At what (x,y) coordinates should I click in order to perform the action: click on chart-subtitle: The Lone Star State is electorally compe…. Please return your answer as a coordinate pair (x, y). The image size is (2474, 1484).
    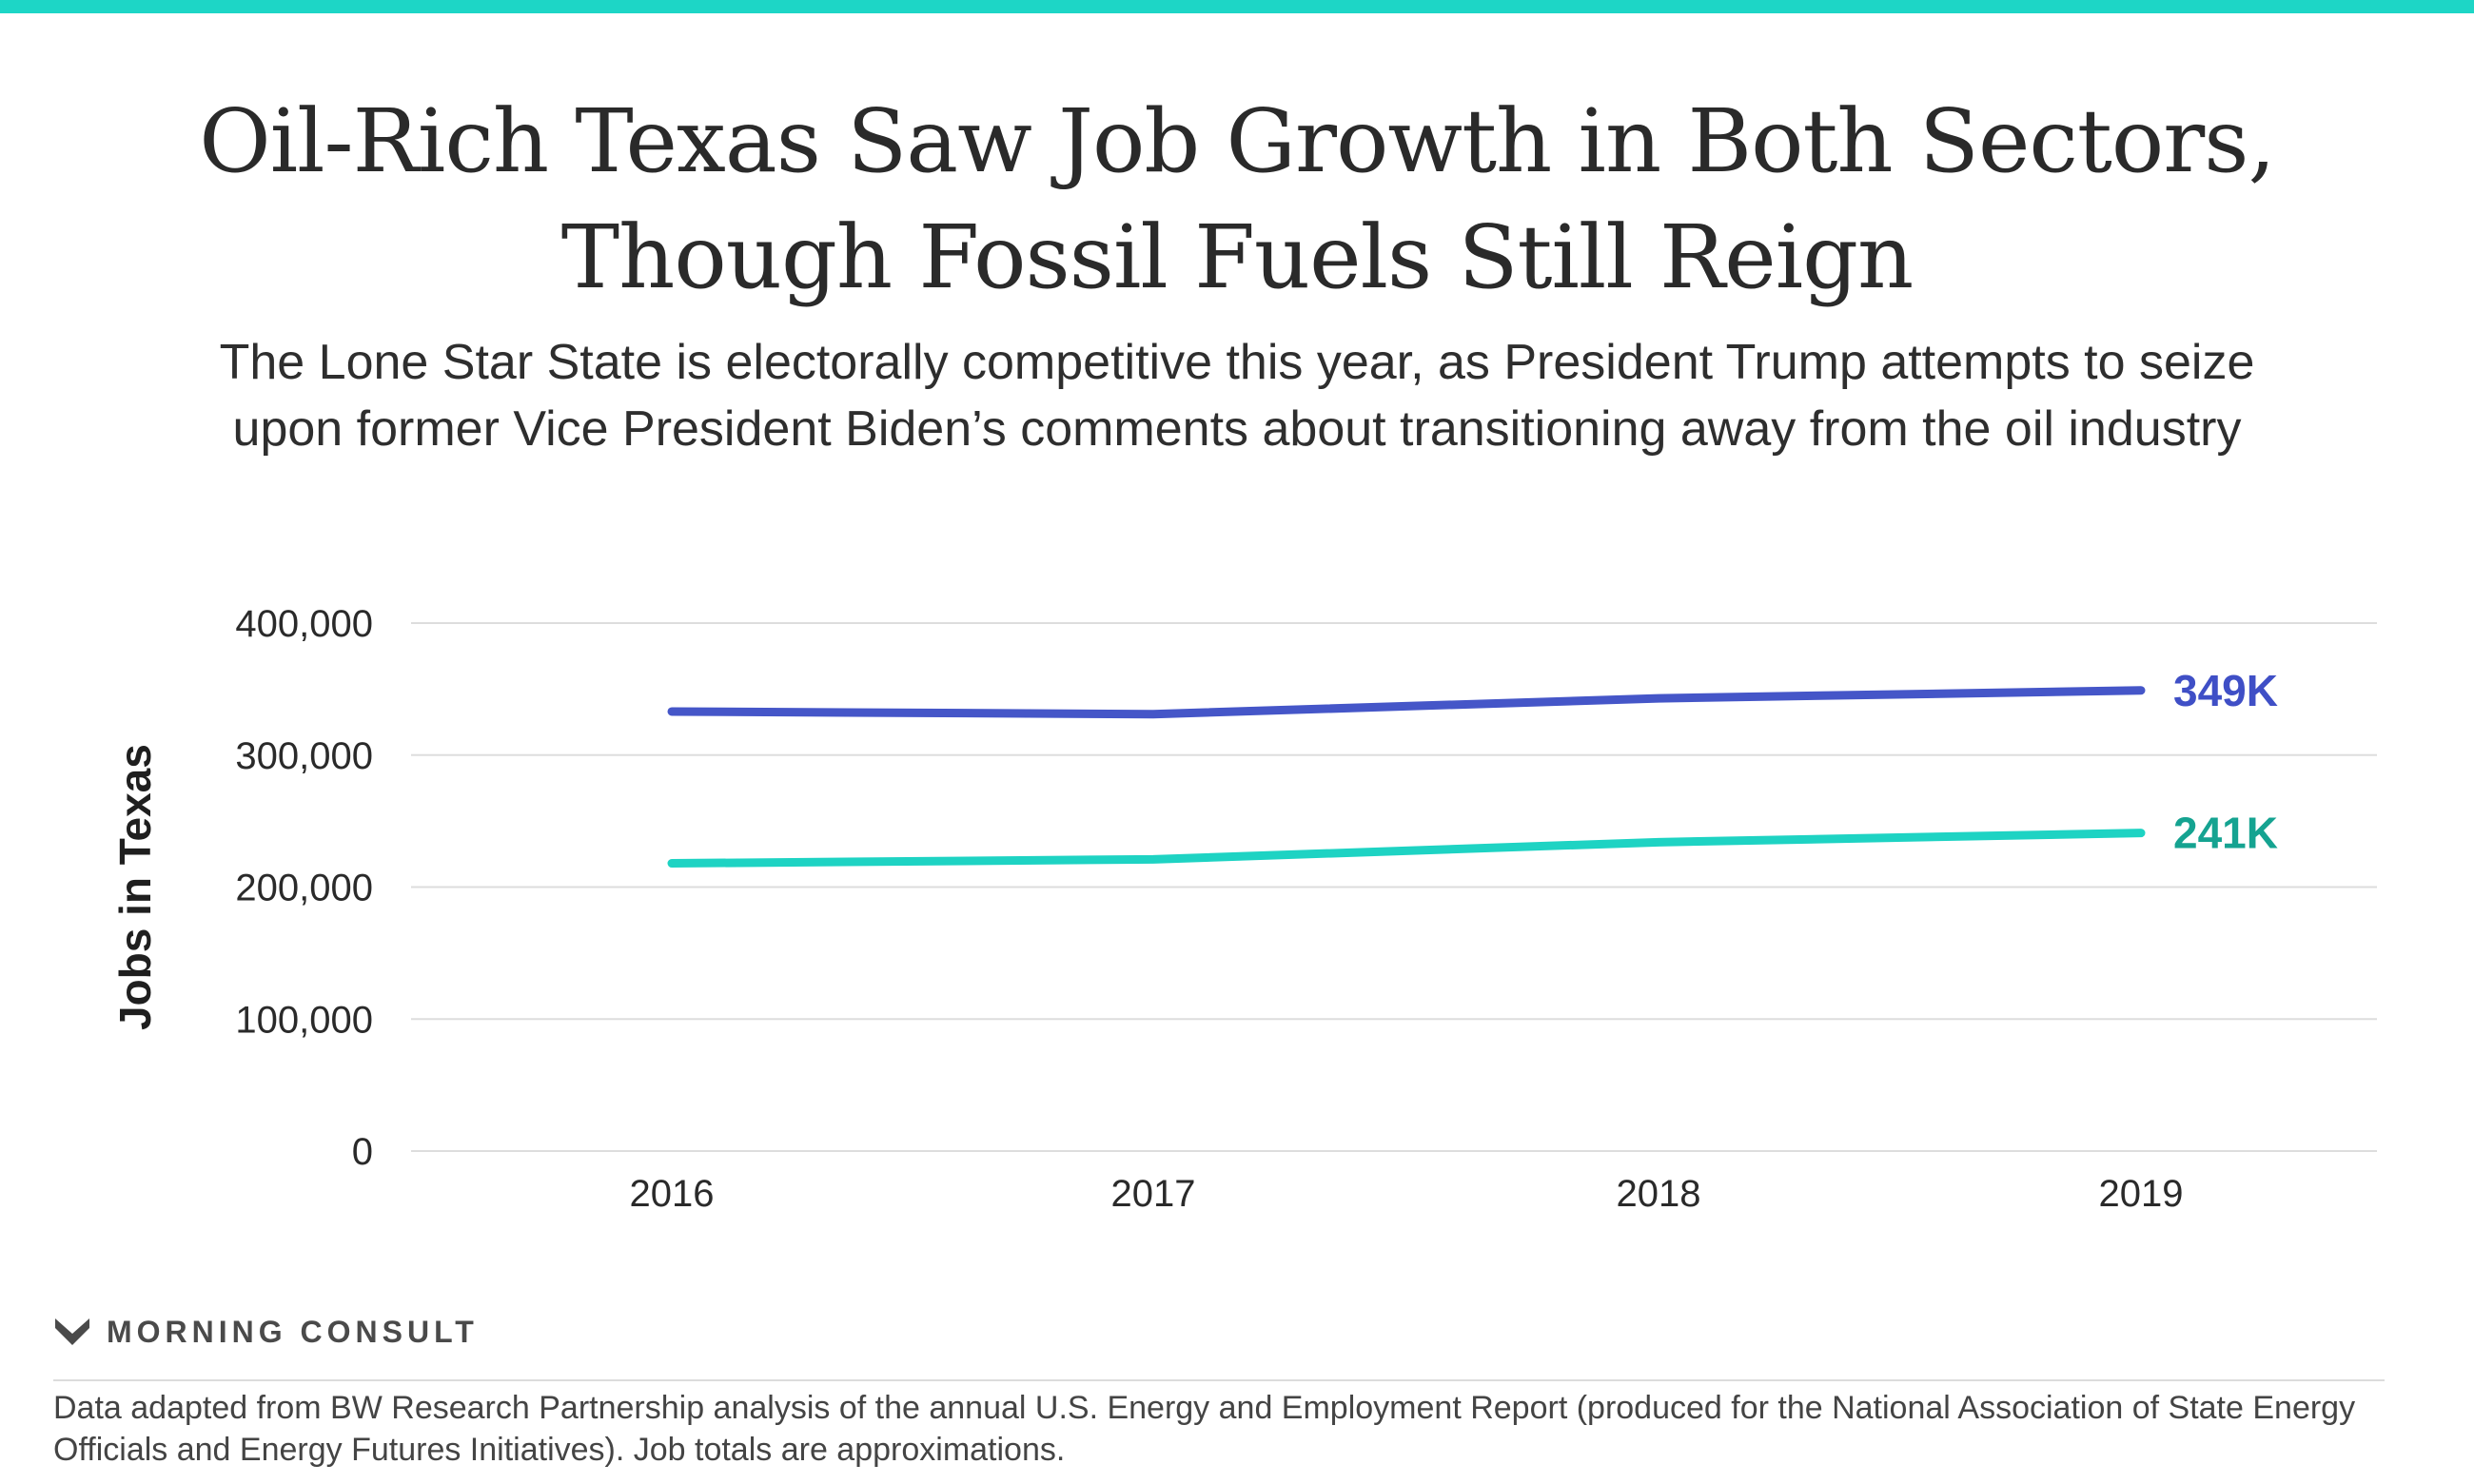
    Looking at the image, I should click on (1237, 395).